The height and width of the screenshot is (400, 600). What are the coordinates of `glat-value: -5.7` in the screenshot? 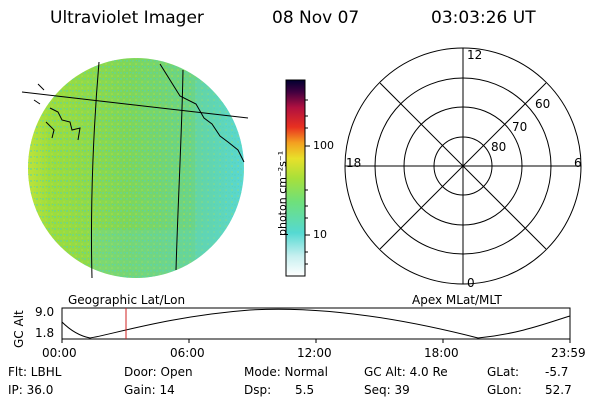 It's located at (557, 372).